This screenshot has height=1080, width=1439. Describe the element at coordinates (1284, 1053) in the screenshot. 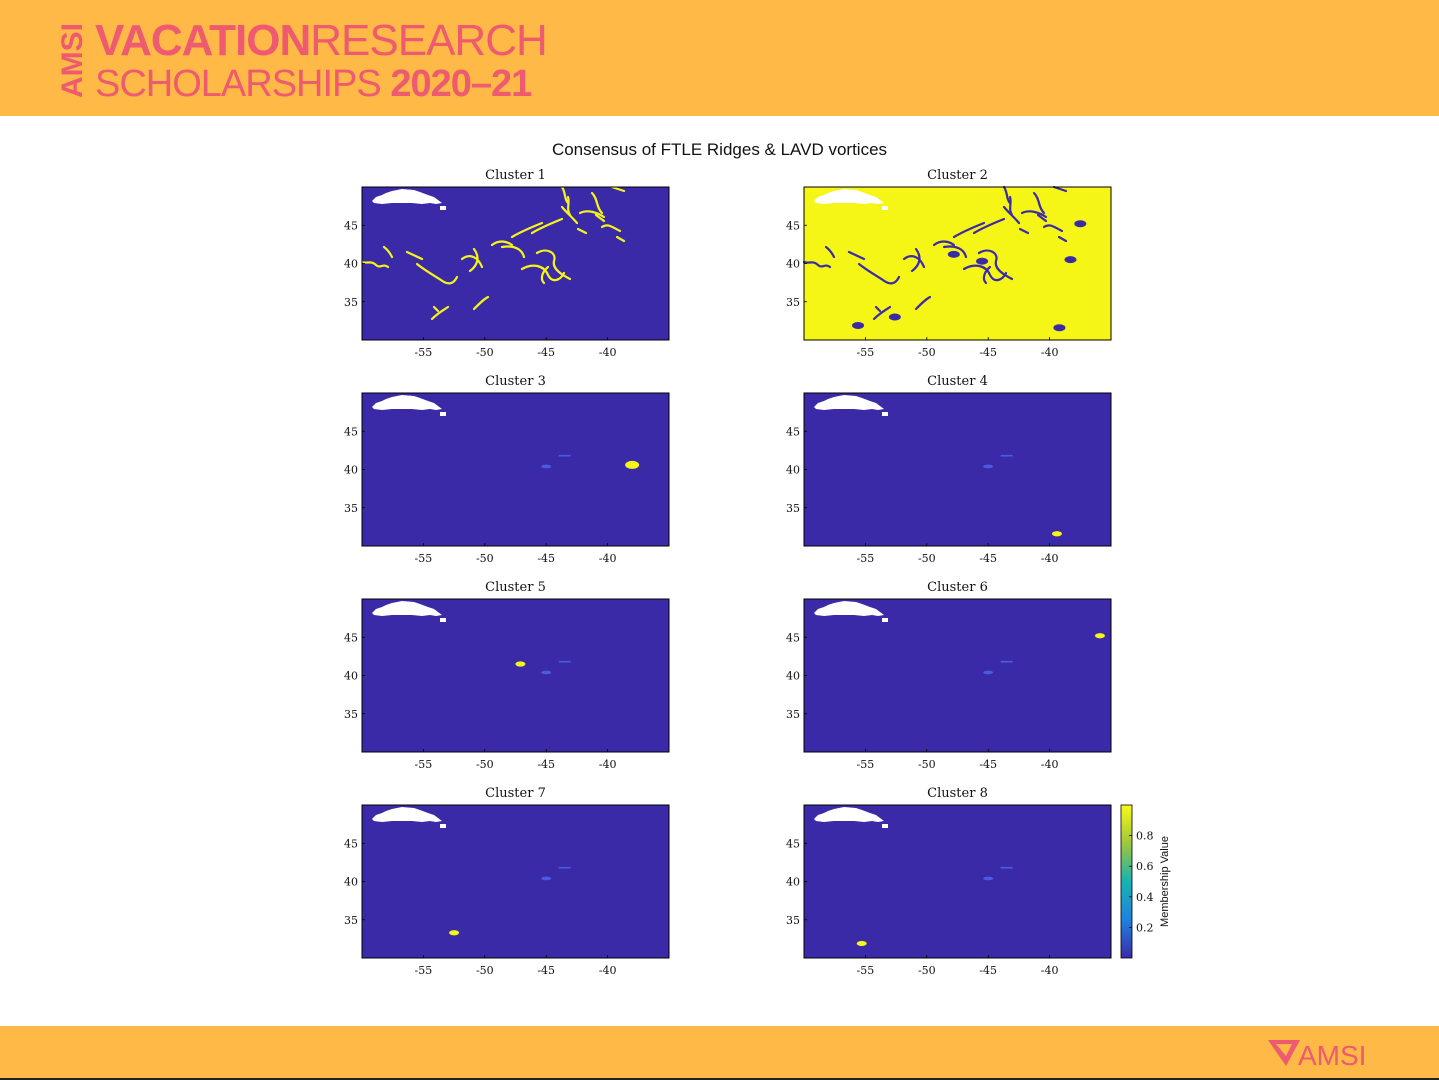

I see `amsi-arrow-icon` at that location.